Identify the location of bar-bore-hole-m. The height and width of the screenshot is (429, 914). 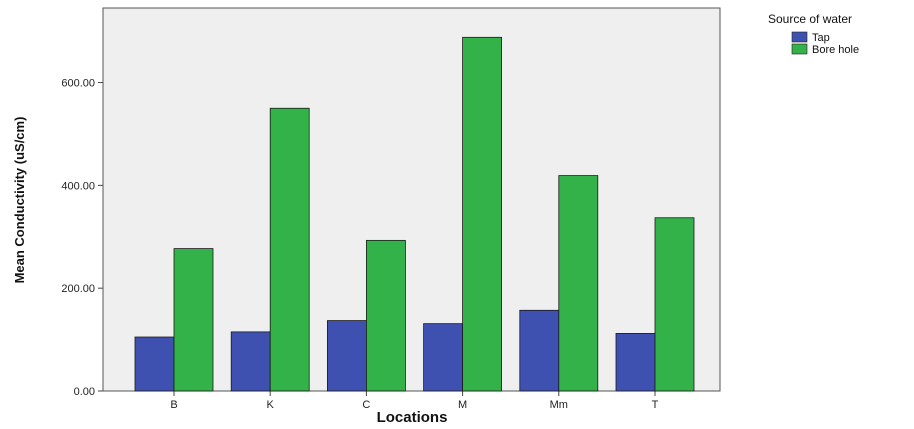
(482, 214).